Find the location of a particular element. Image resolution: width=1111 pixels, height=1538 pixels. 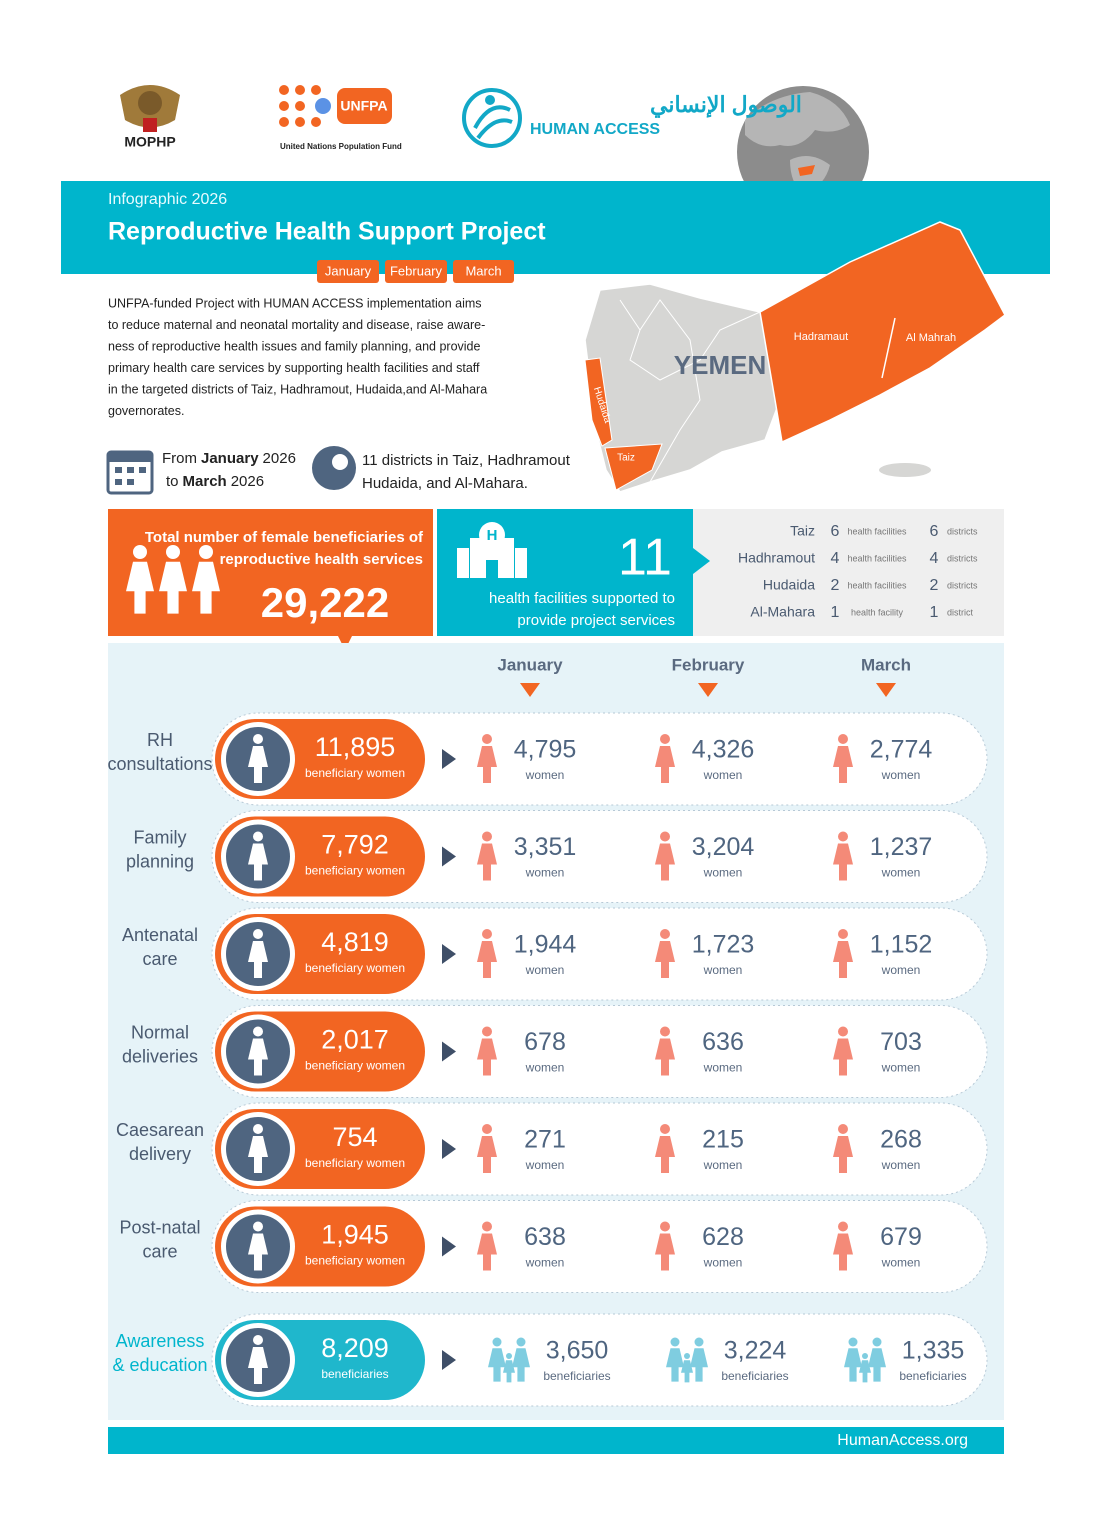

footer-bar is located at coordinates (556, 1440).